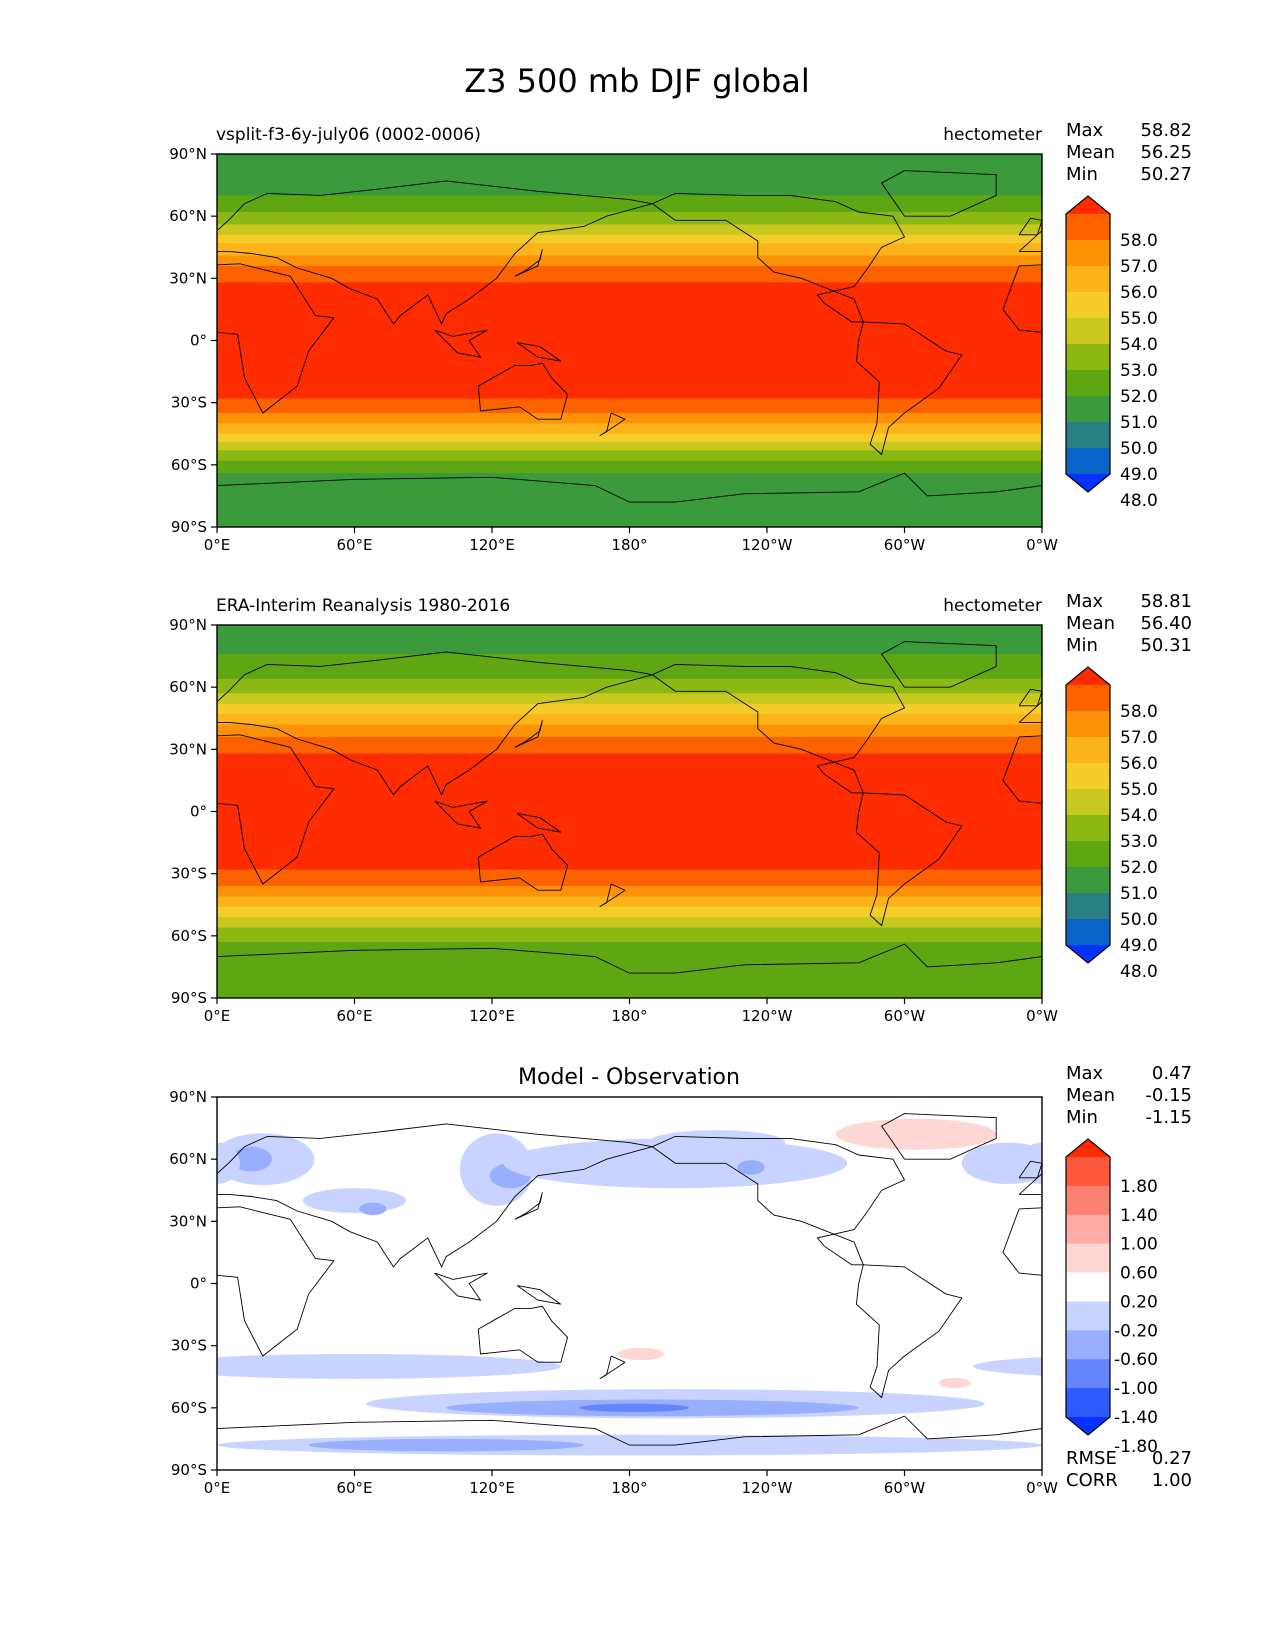  What do you see at coordinates (1139, 293) in the screenshot?
I see `colorbar-tick-label: 56.0` at bounding box center [1139, 293].